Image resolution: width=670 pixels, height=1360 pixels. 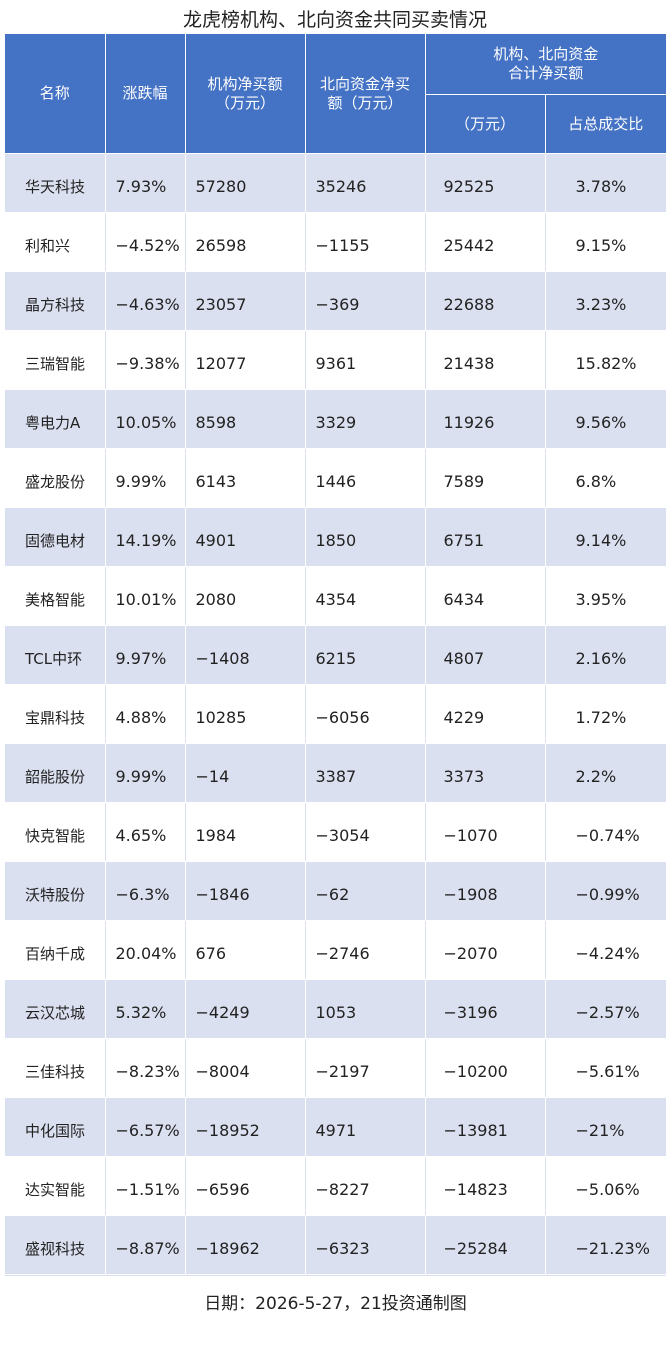 I want to click on combined-net-cell: 21438, so click(x=485, y=360).